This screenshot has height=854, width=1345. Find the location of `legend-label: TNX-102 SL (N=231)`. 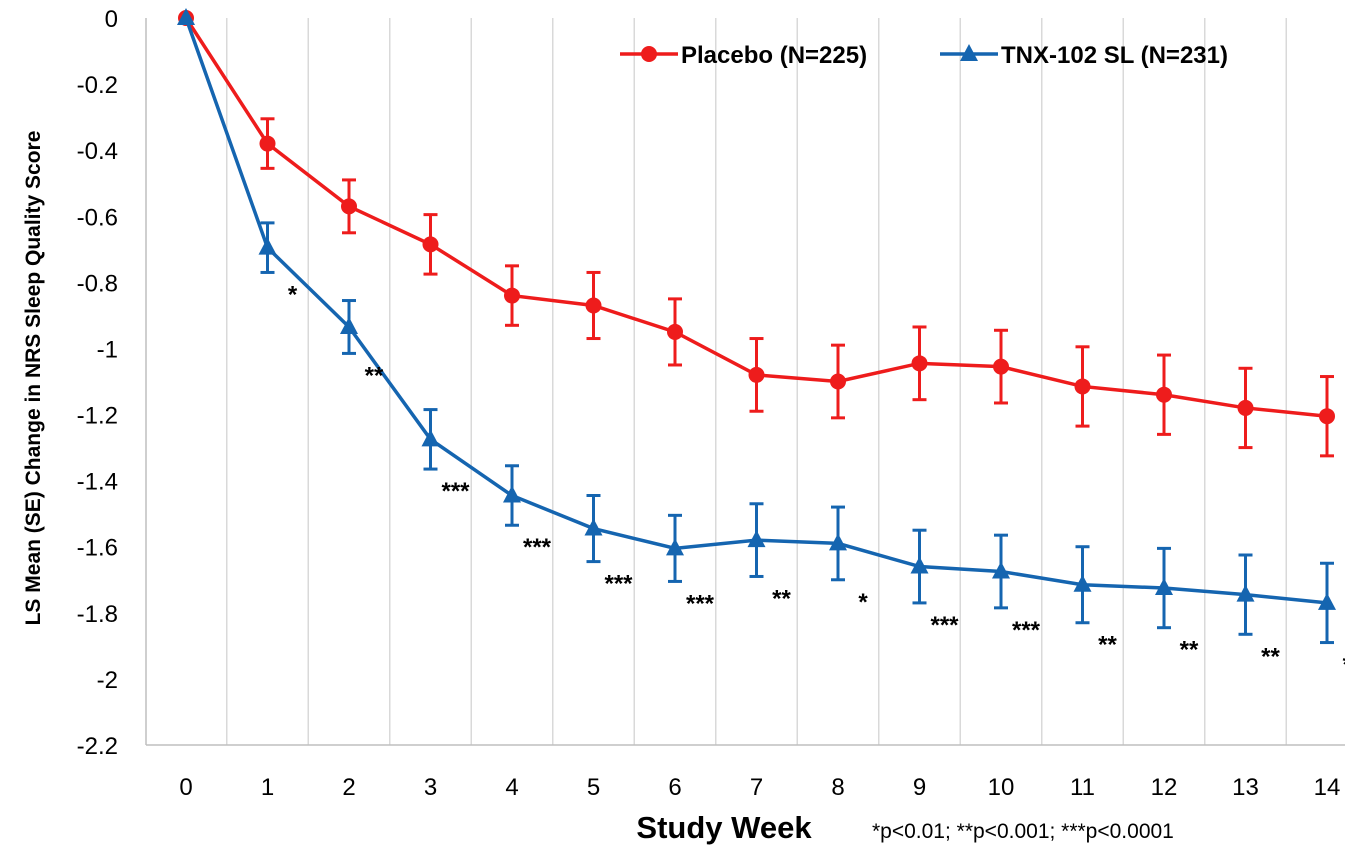

legend-label: TNX-102 SL (N=231) is located at coordinates (1114, 55).